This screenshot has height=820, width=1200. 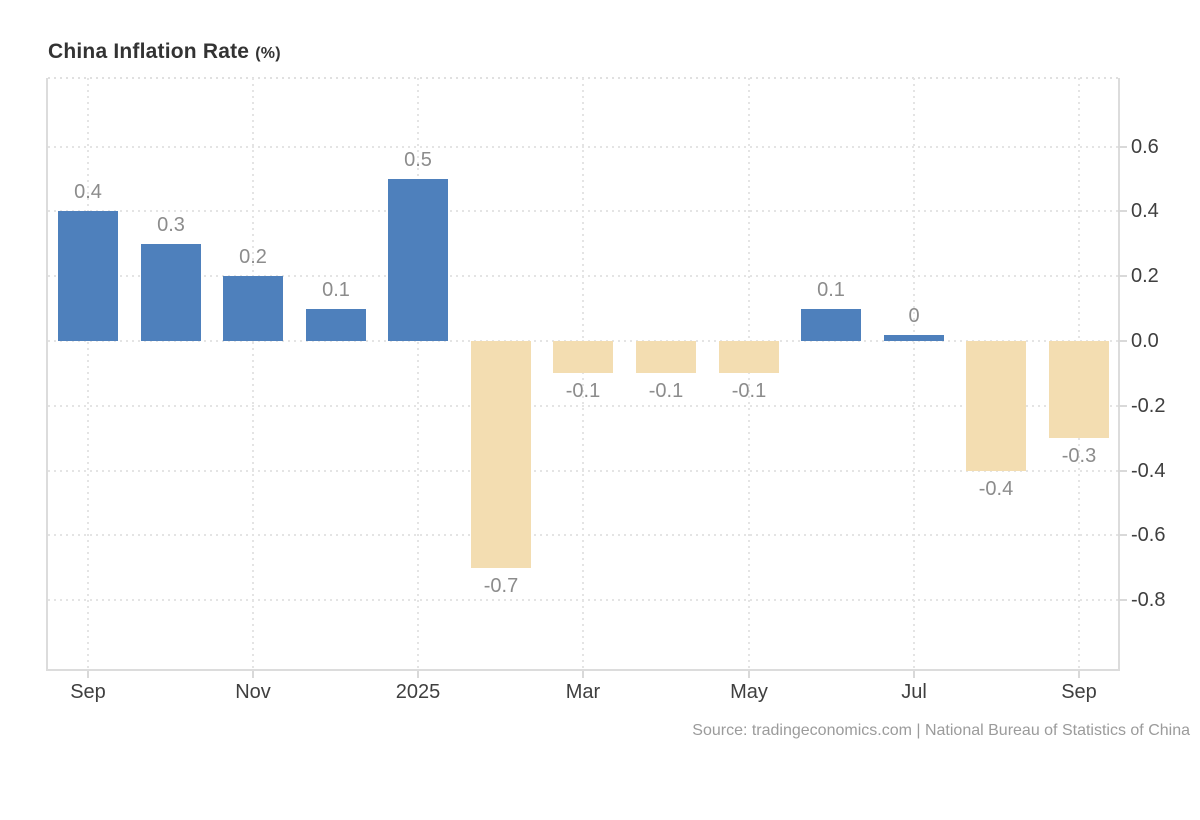 What do you see at coordinates (336, 325) in the screenshot?
I see `bar-dec-2024` at bounding box center [336, 325].